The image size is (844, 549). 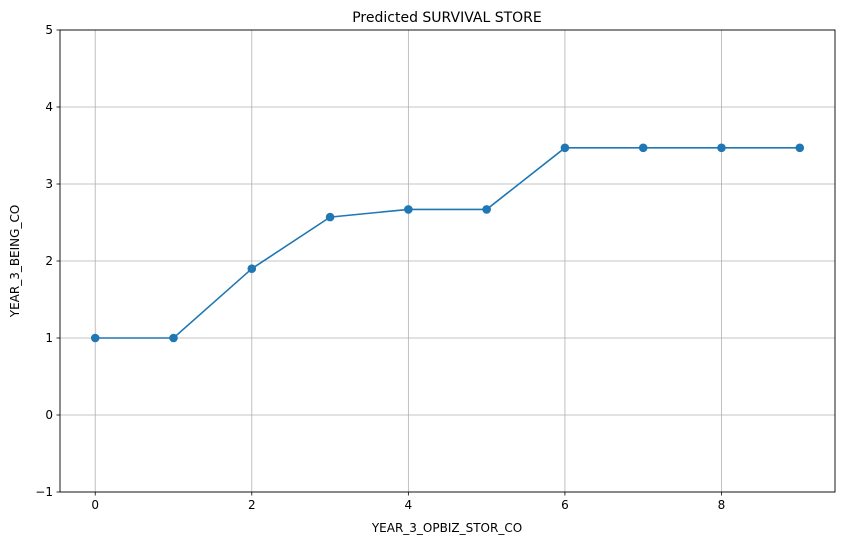 I want to click on y-axis-label: YEAR_3_BEING_CO, so click(x=15, y=262).